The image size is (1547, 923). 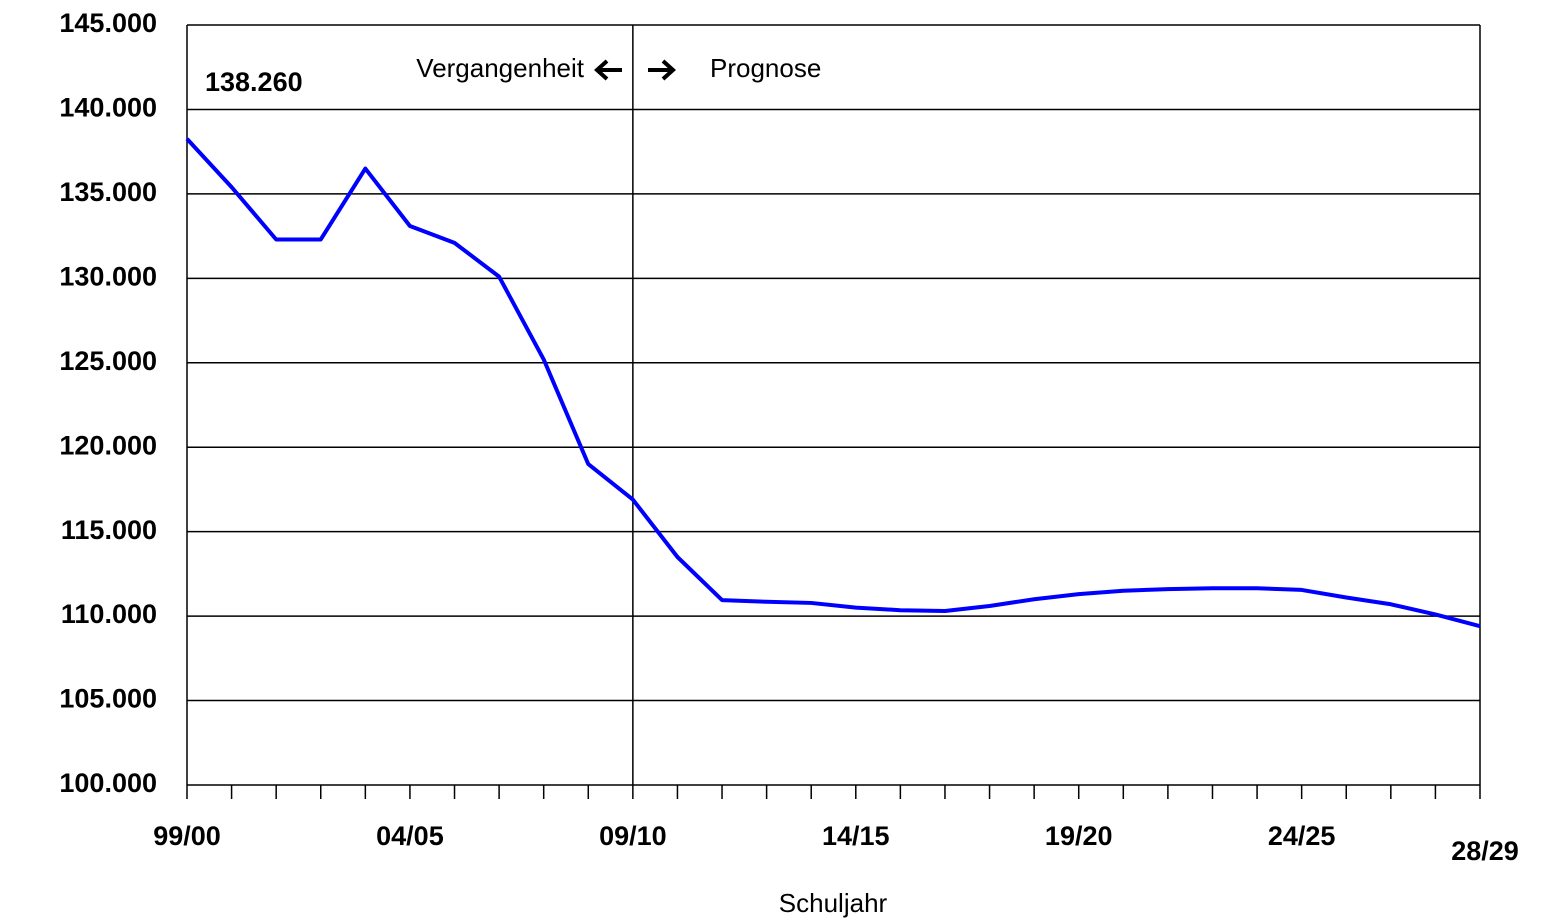 What do you see at coordinates (410, 836) in the screenshot?
I see `x-tick-label: 04/05` at bounding box center [410, 836].